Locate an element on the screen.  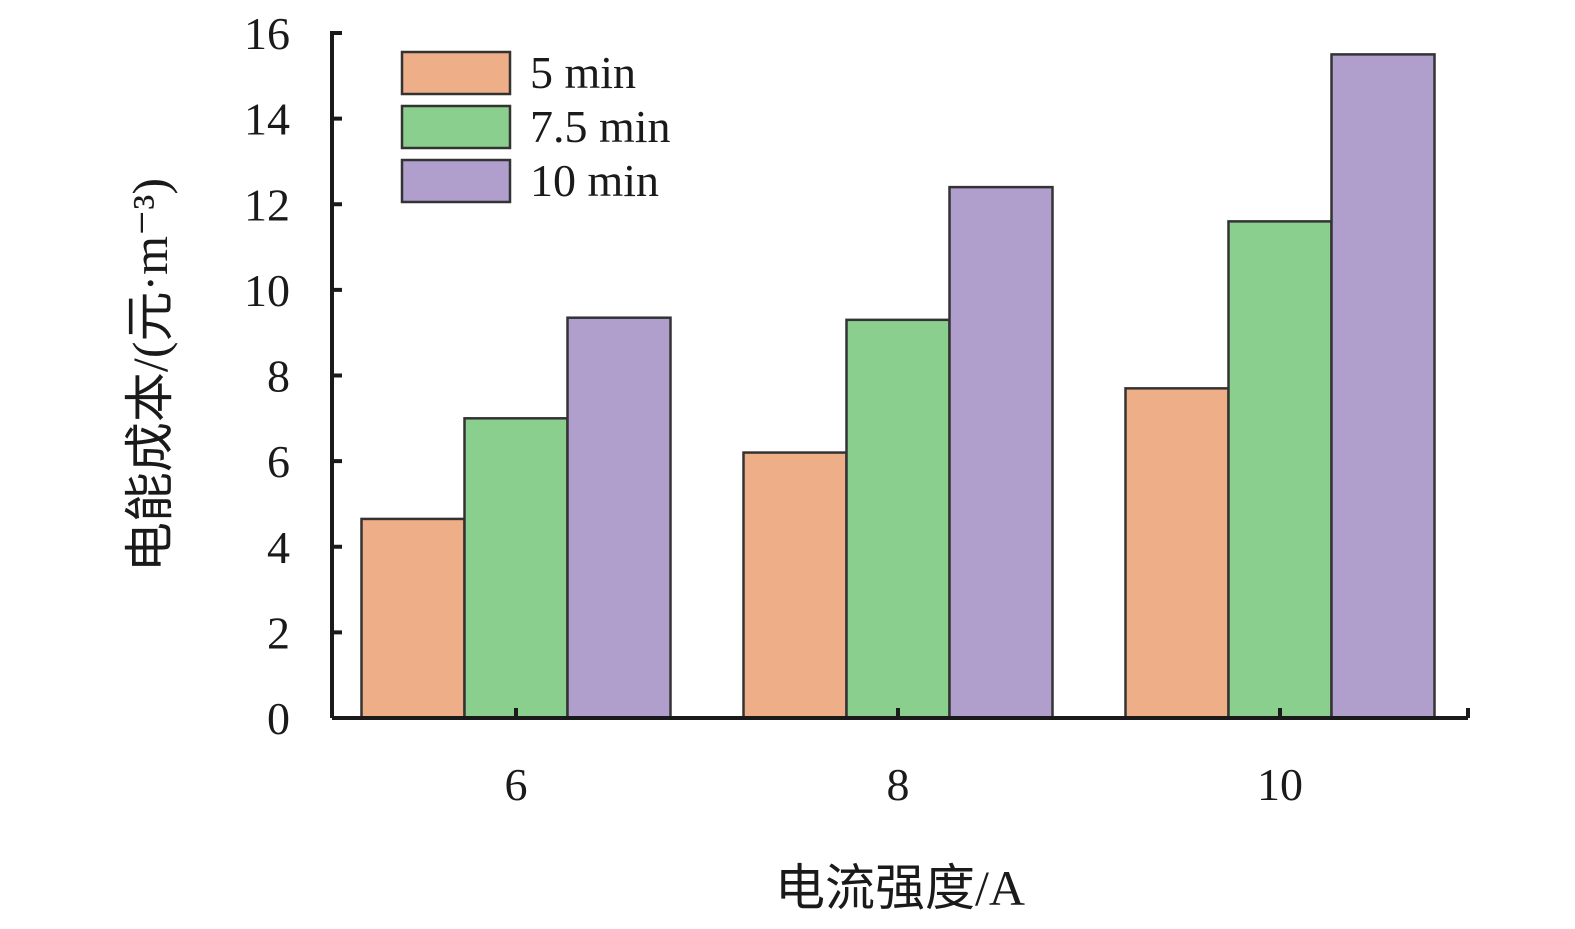
legend-label: 10 min is located at coordinates (594, 180).